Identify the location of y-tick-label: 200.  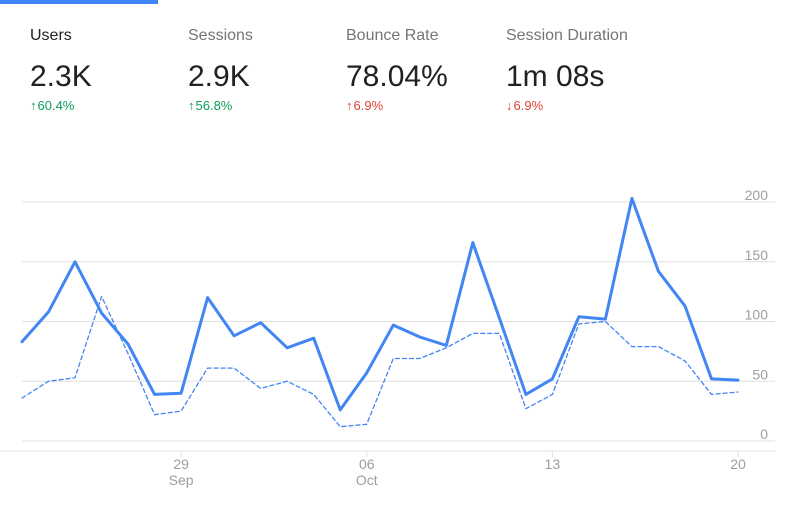
(757, 195).